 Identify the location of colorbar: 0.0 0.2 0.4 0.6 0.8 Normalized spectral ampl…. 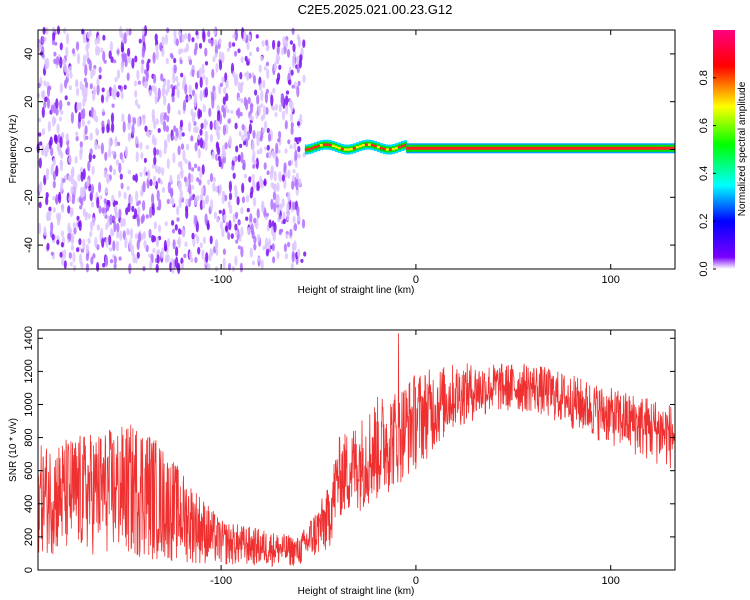
(723, 153).